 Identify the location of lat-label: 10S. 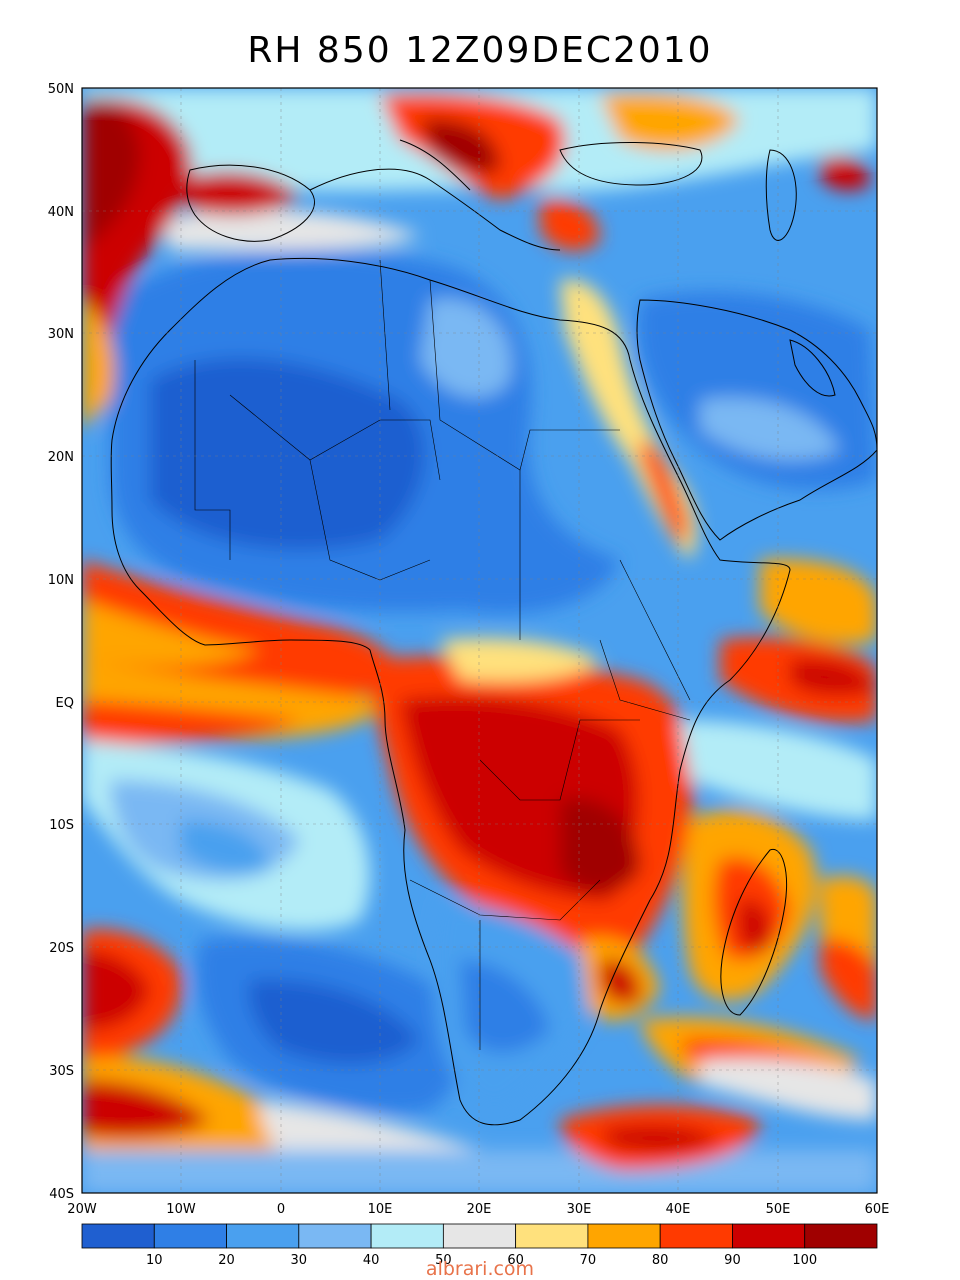
(61, 825).